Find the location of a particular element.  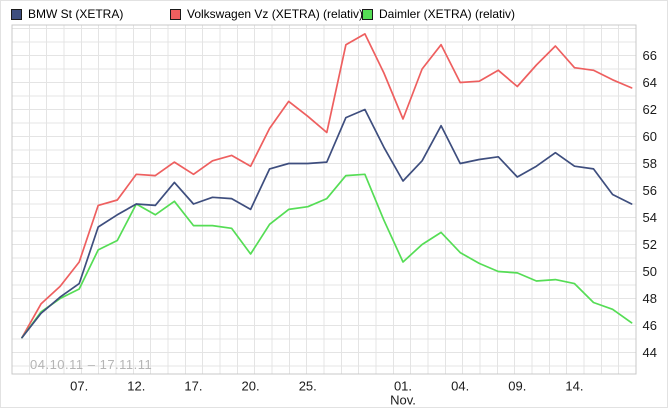

legend-item-bmw: BMW St (XETRA) is located at coordinates (67, 14).